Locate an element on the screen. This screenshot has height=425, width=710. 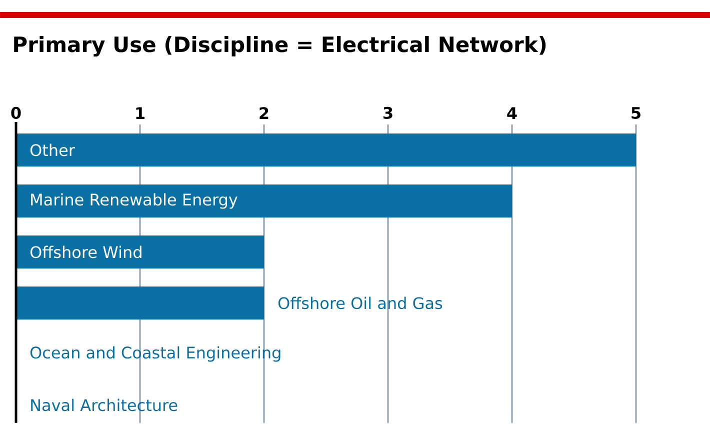
y-tick-label: Naval Architecture is located at coordinates (104, 405).